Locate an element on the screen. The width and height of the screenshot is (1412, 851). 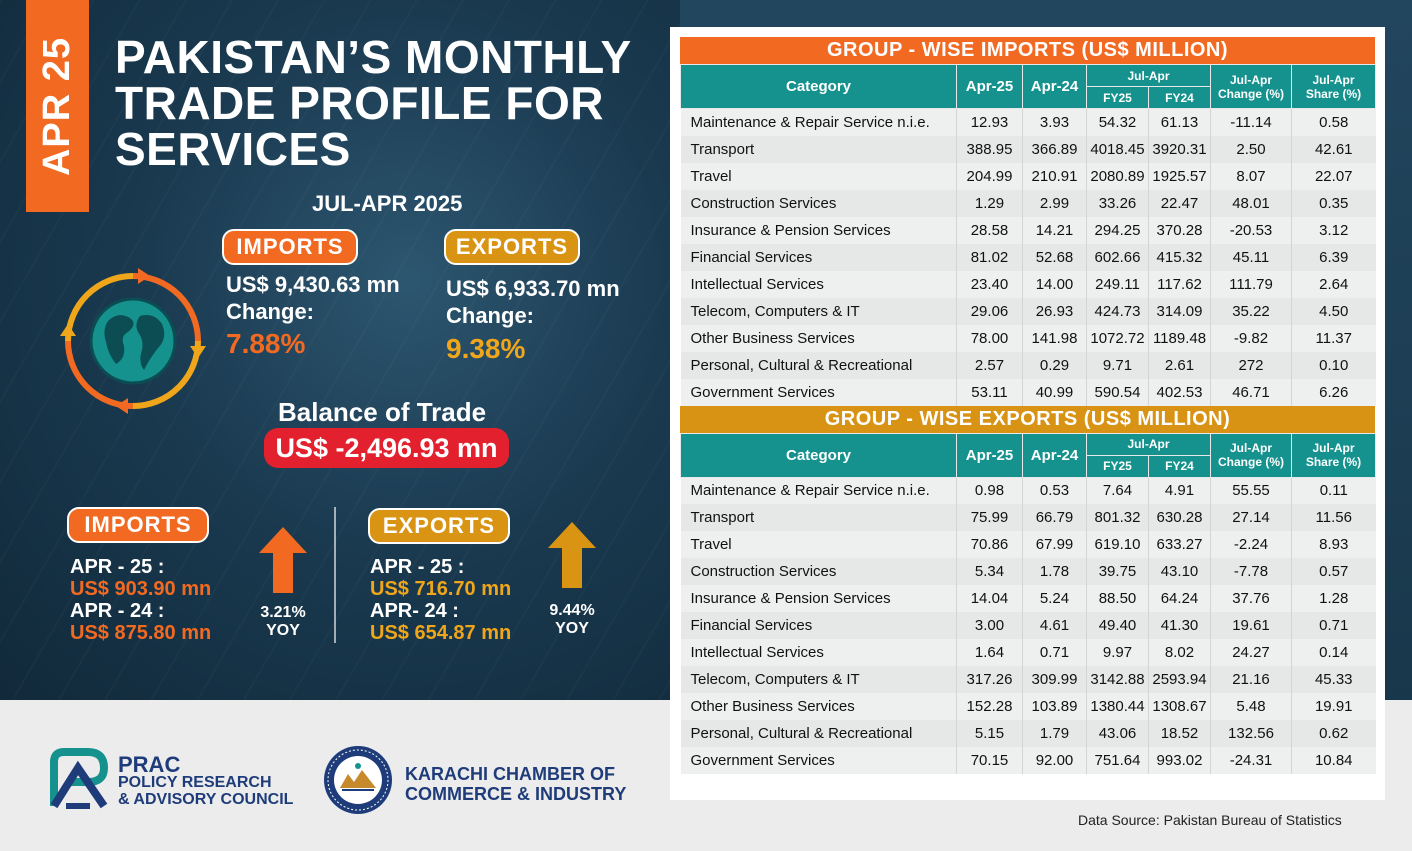
cell-apr24: 26.93 is located at coordinates (1054, 311).